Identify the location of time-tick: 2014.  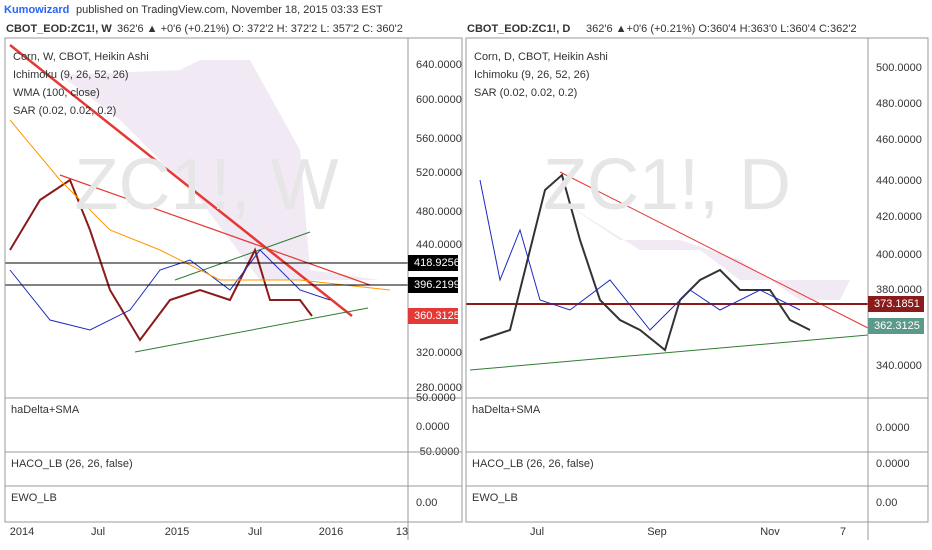
(22, 532).